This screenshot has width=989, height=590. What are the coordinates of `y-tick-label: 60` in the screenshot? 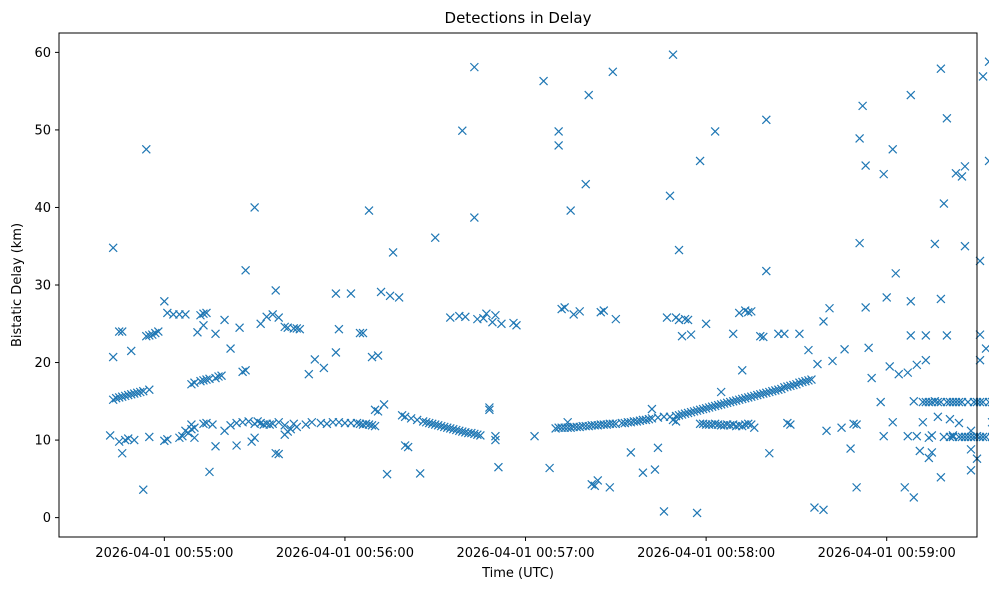 It's located at (42, 53).